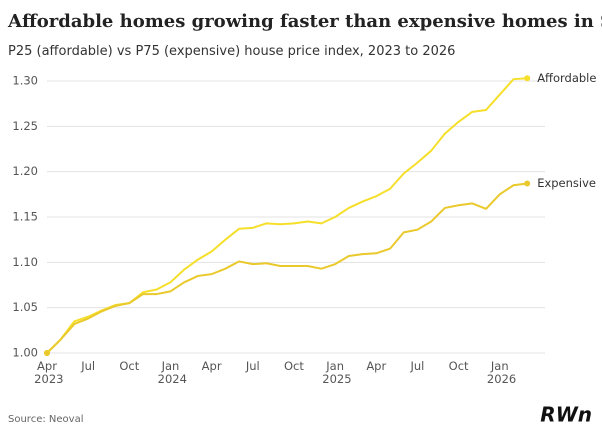  I want to click on y-tick-label: 1.30, so click(25, 81).